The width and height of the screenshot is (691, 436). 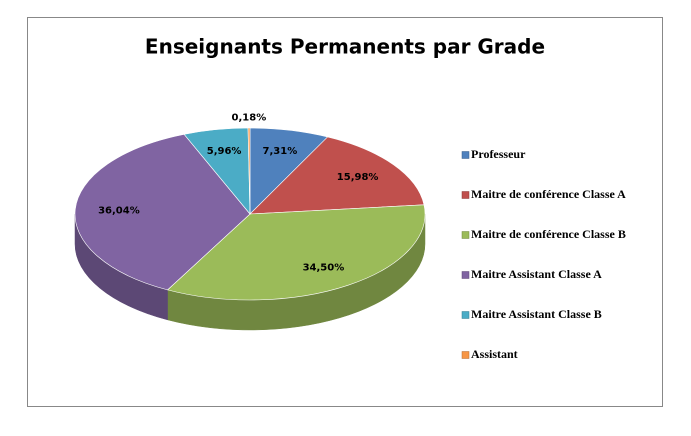 I want to click on data-label: 5,96%, so click(x=224, y=151).